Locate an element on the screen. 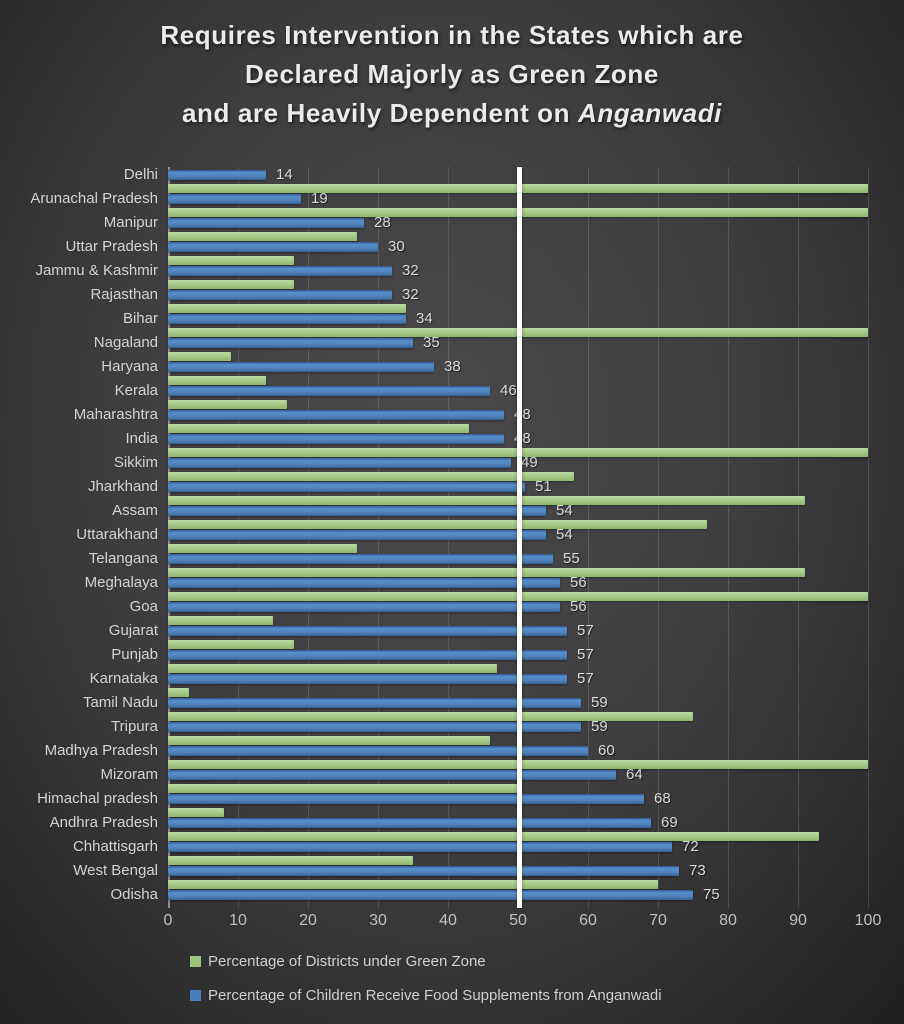 This screenshot has width=904, height=1024. category-label: Uttarakhand is located at coordinates (117, 534).